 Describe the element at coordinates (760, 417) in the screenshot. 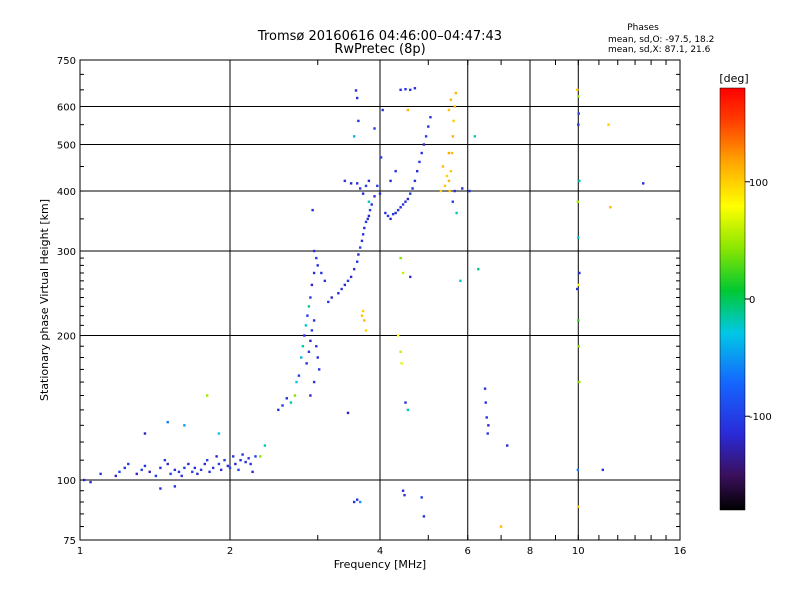

I see `colorbar-tick-label: -100` at that location.